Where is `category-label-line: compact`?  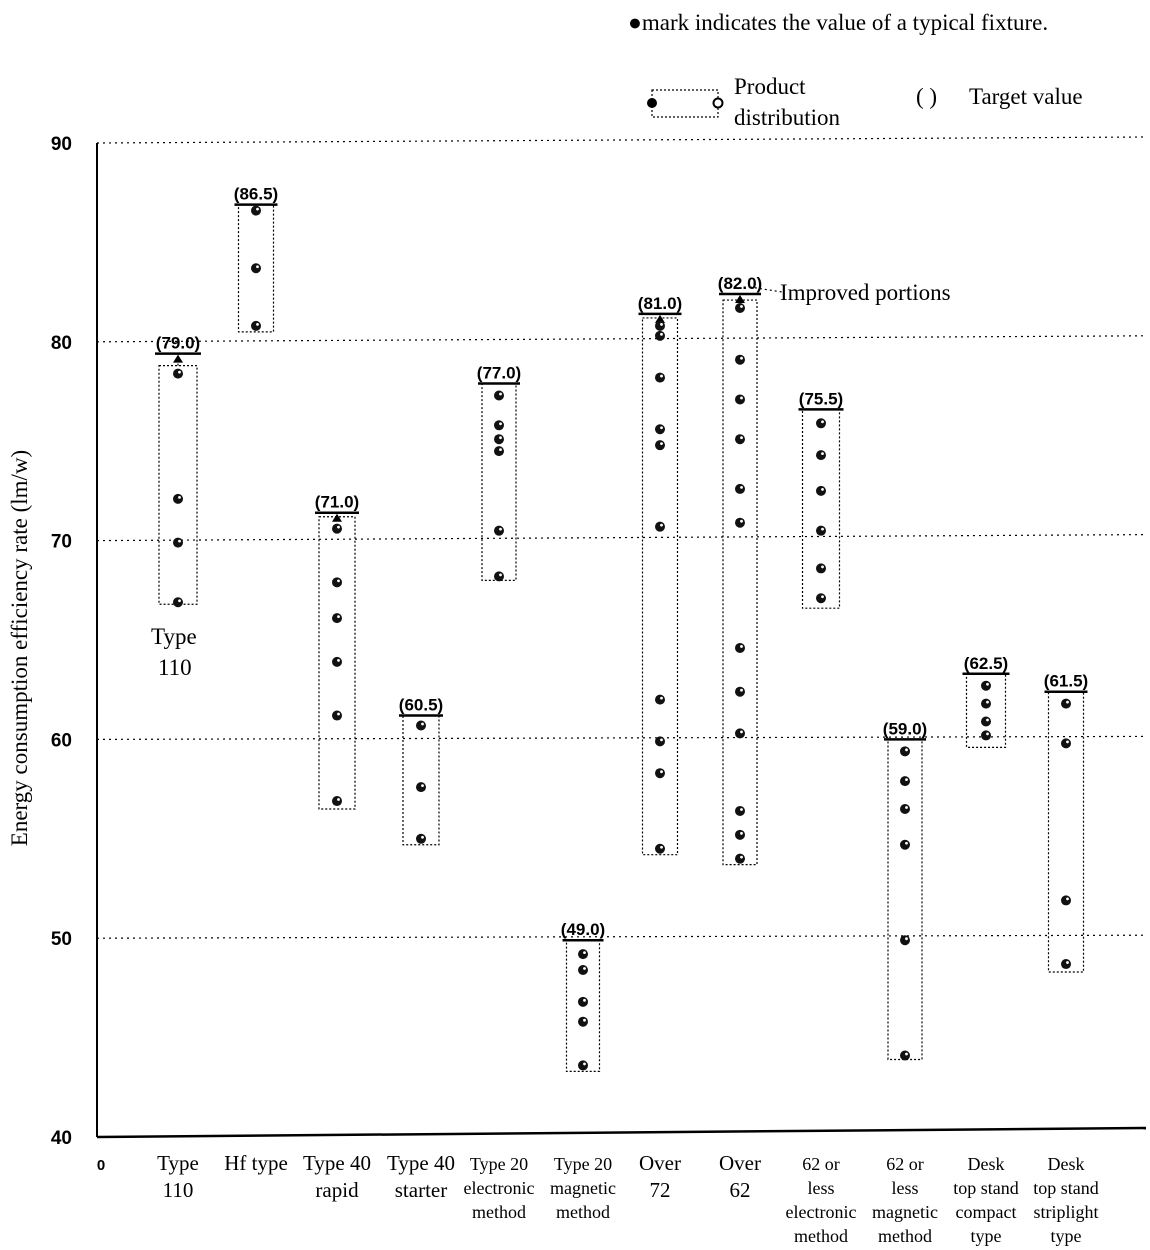 category-label-line: compact is located at coordinates (986, 1212).